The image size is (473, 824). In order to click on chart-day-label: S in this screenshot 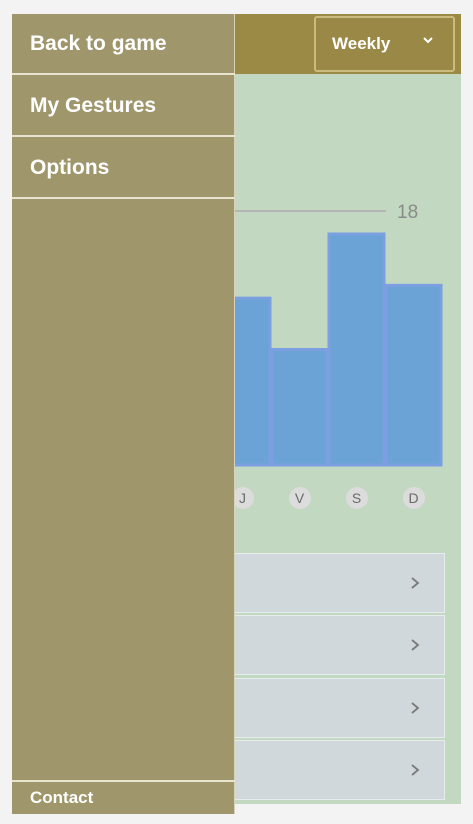, I will do `click(356, 498)`.